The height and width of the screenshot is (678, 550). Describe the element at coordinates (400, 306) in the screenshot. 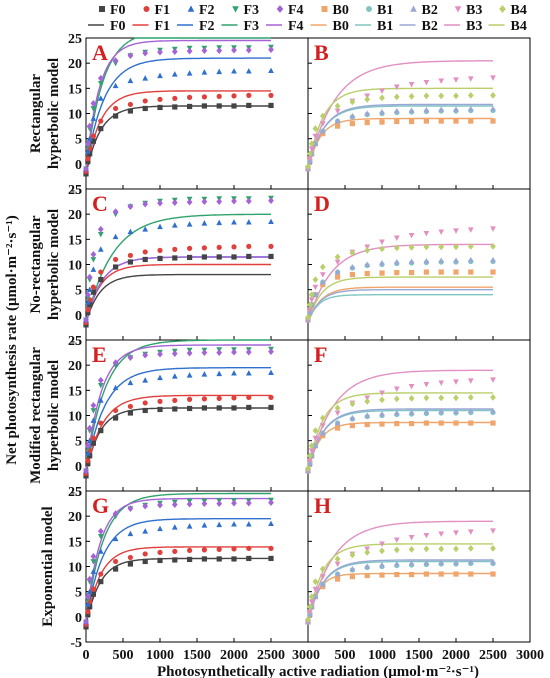

I see `fit-curve-D-B2` at that location.